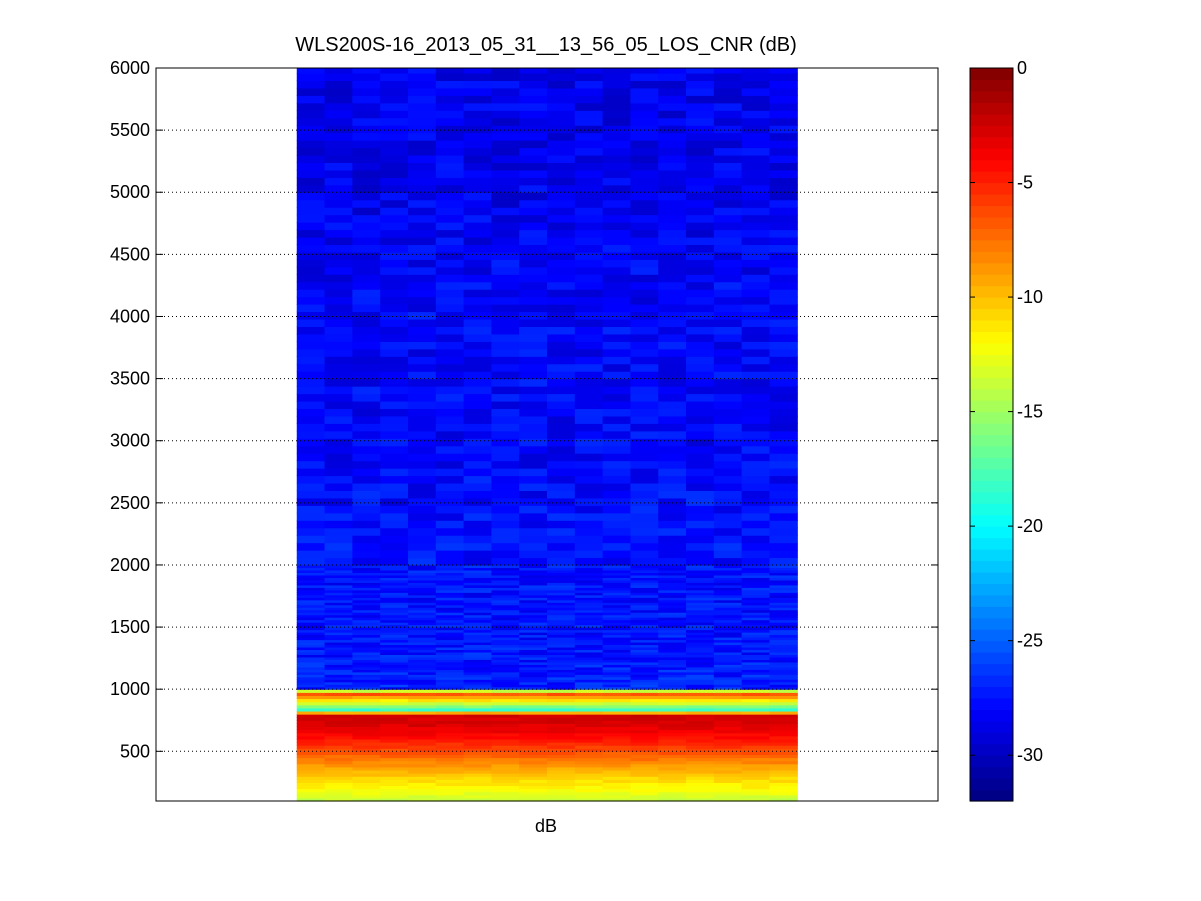 This screenshot has height=901, width=1201. I want to click on colorbar-segment, so click(991, 257).